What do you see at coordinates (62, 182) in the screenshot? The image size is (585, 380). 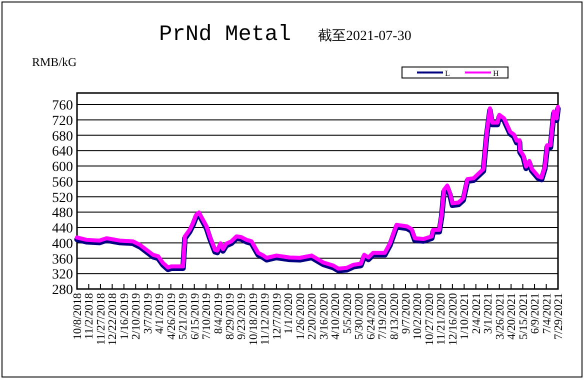 I see `y-tick-label: 560` at bounding box center [62, 182].